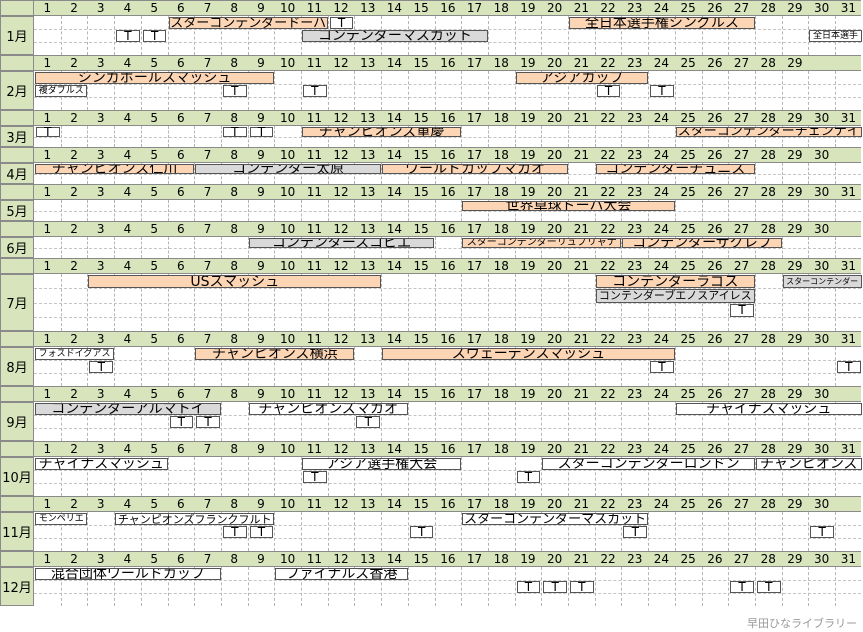  I want to click on event-bar: チャンピオンズ横浜, so click(275, 354).